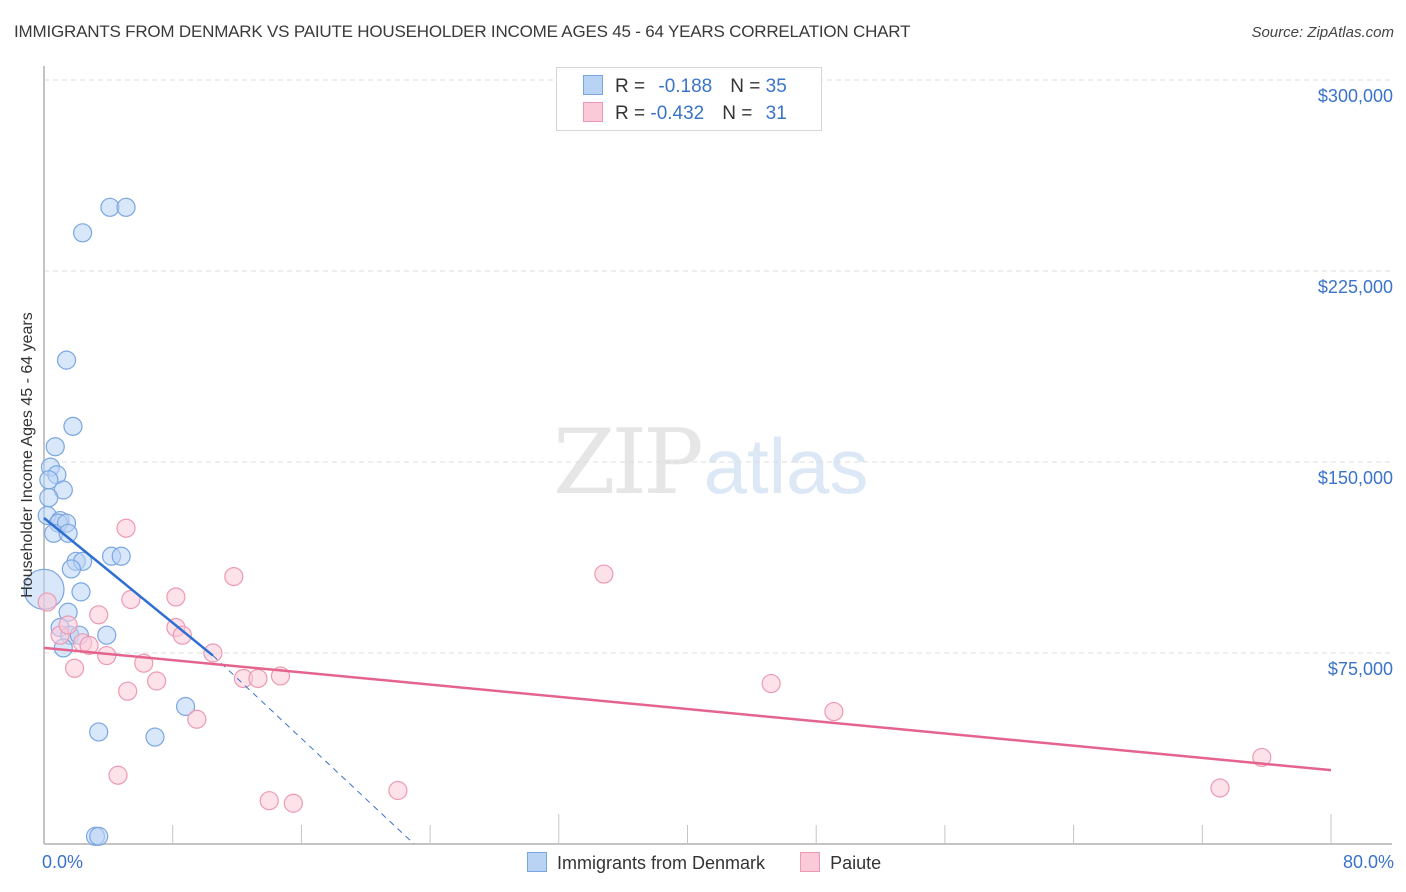 This screenshot has width=1406, height=892. I want to click on denmark-trend-extension, so click(313, 750).